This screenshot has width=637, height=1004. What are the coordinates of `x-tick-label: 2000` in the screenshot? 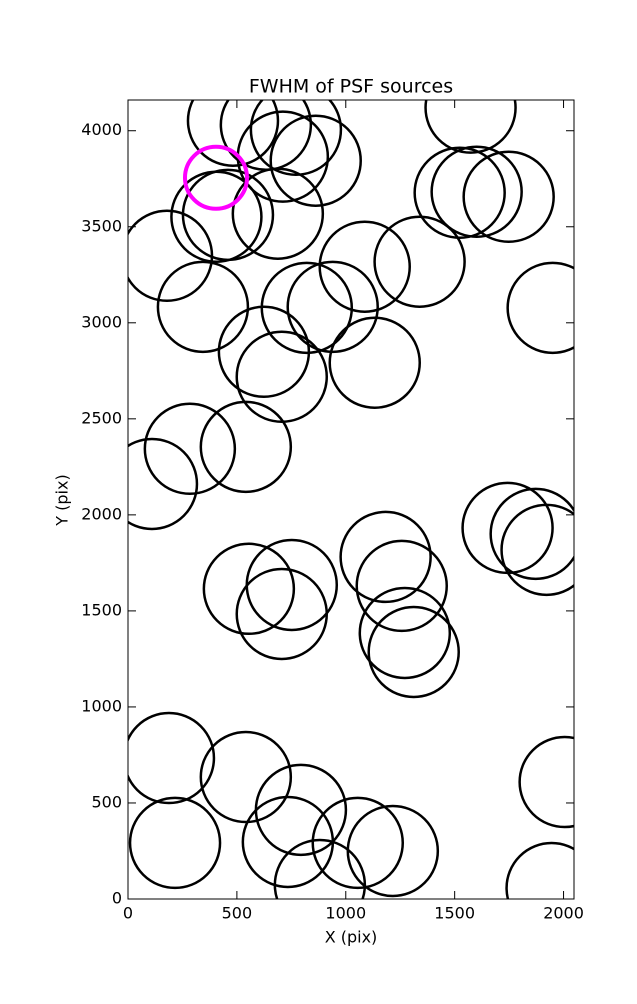 It's located at (563, 913).